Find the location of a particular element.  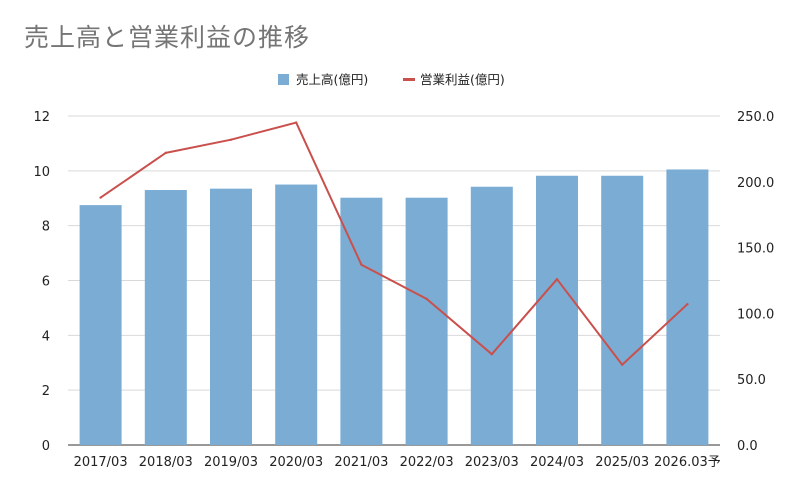

y-right-tick-label: 50.0 is located at coordinates (751, 380).